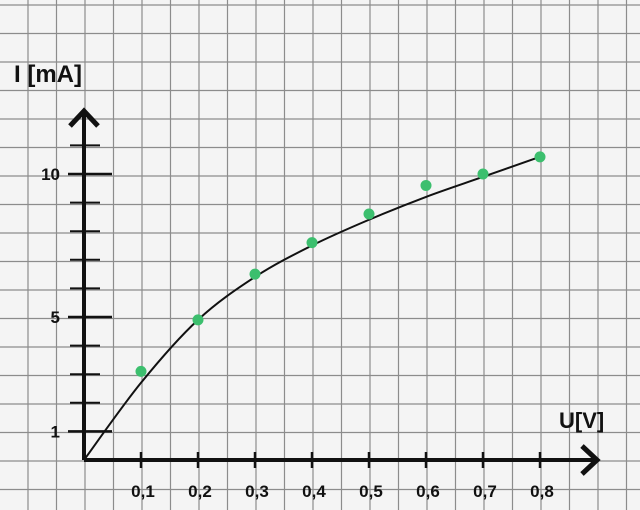 Image resolution: width=640 pixels, height=510 pixels. What do you see at coordinates (590, 460) in the screenshot?
I see `x-axis-arrowhead` at bounding box center [590, 460].